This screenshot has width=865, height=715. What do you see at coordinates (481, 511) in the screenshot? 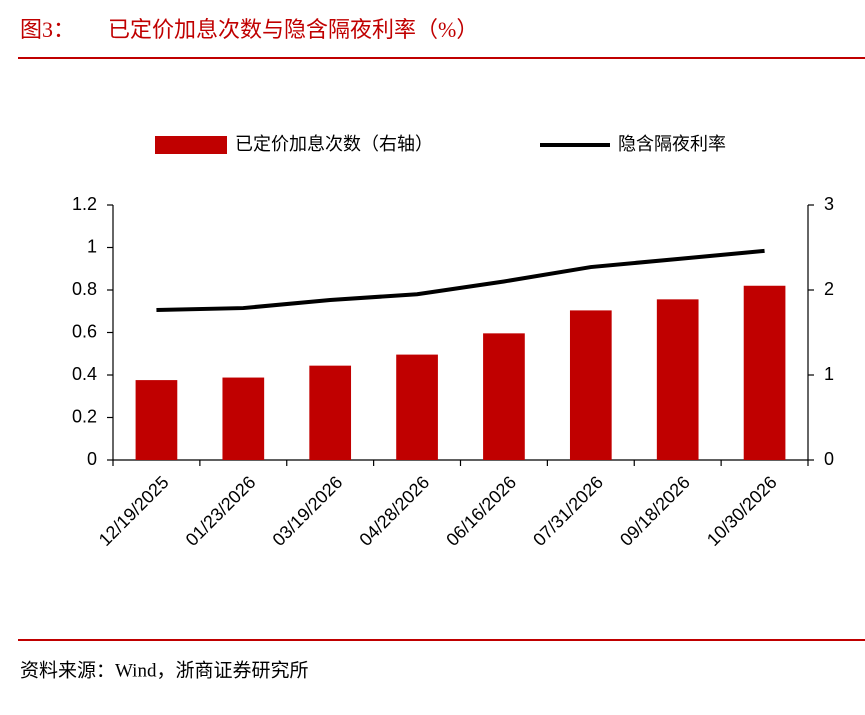
I see `x-tick-label: 06/16/2026` at bounding box center [481, 511].